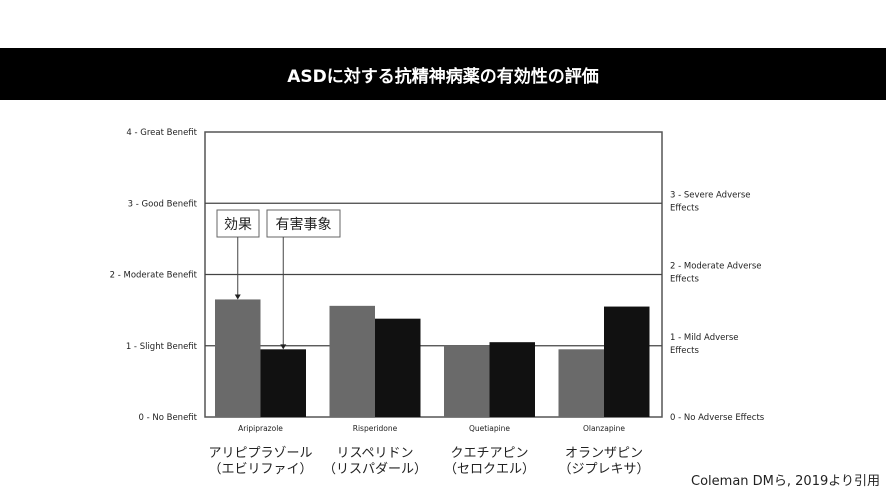 This screenshot has width=886, height=498. What do you see at coordinates (710, 195) in the screenshot?
I see `right-tick-label: 3 - Severe Adverse` at bounding box center [710, 195].